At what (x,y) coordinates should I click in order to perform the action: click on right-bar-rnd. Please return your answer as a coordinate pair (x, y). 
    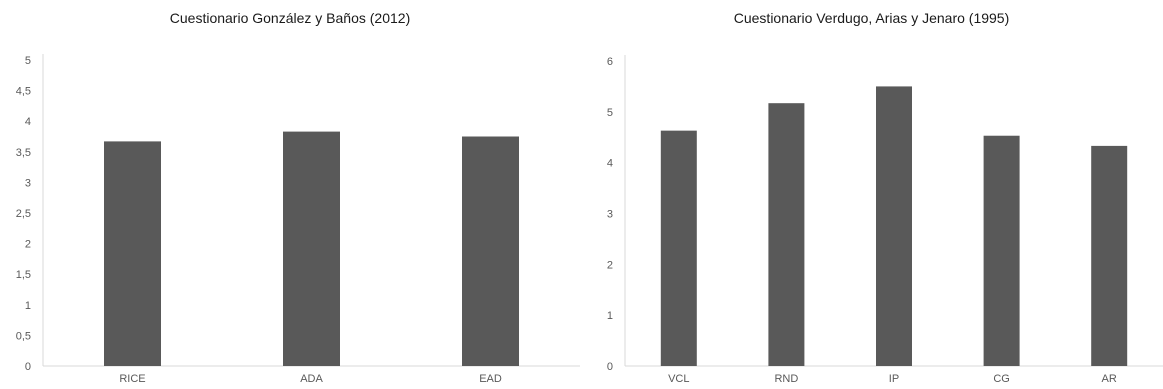
    Looking at the image, I should click on (786, 235).